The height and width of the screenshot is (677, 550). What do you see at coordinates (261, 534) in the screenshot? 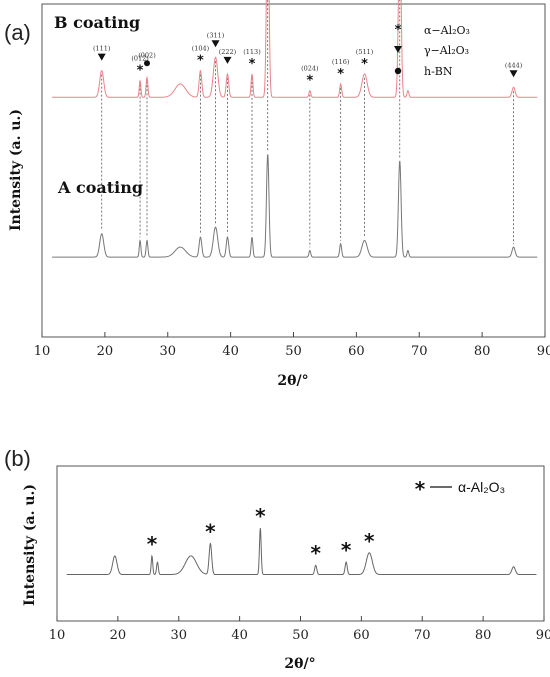
I see `peak-markers: * * * * * *` at bounding box center [261, 534].